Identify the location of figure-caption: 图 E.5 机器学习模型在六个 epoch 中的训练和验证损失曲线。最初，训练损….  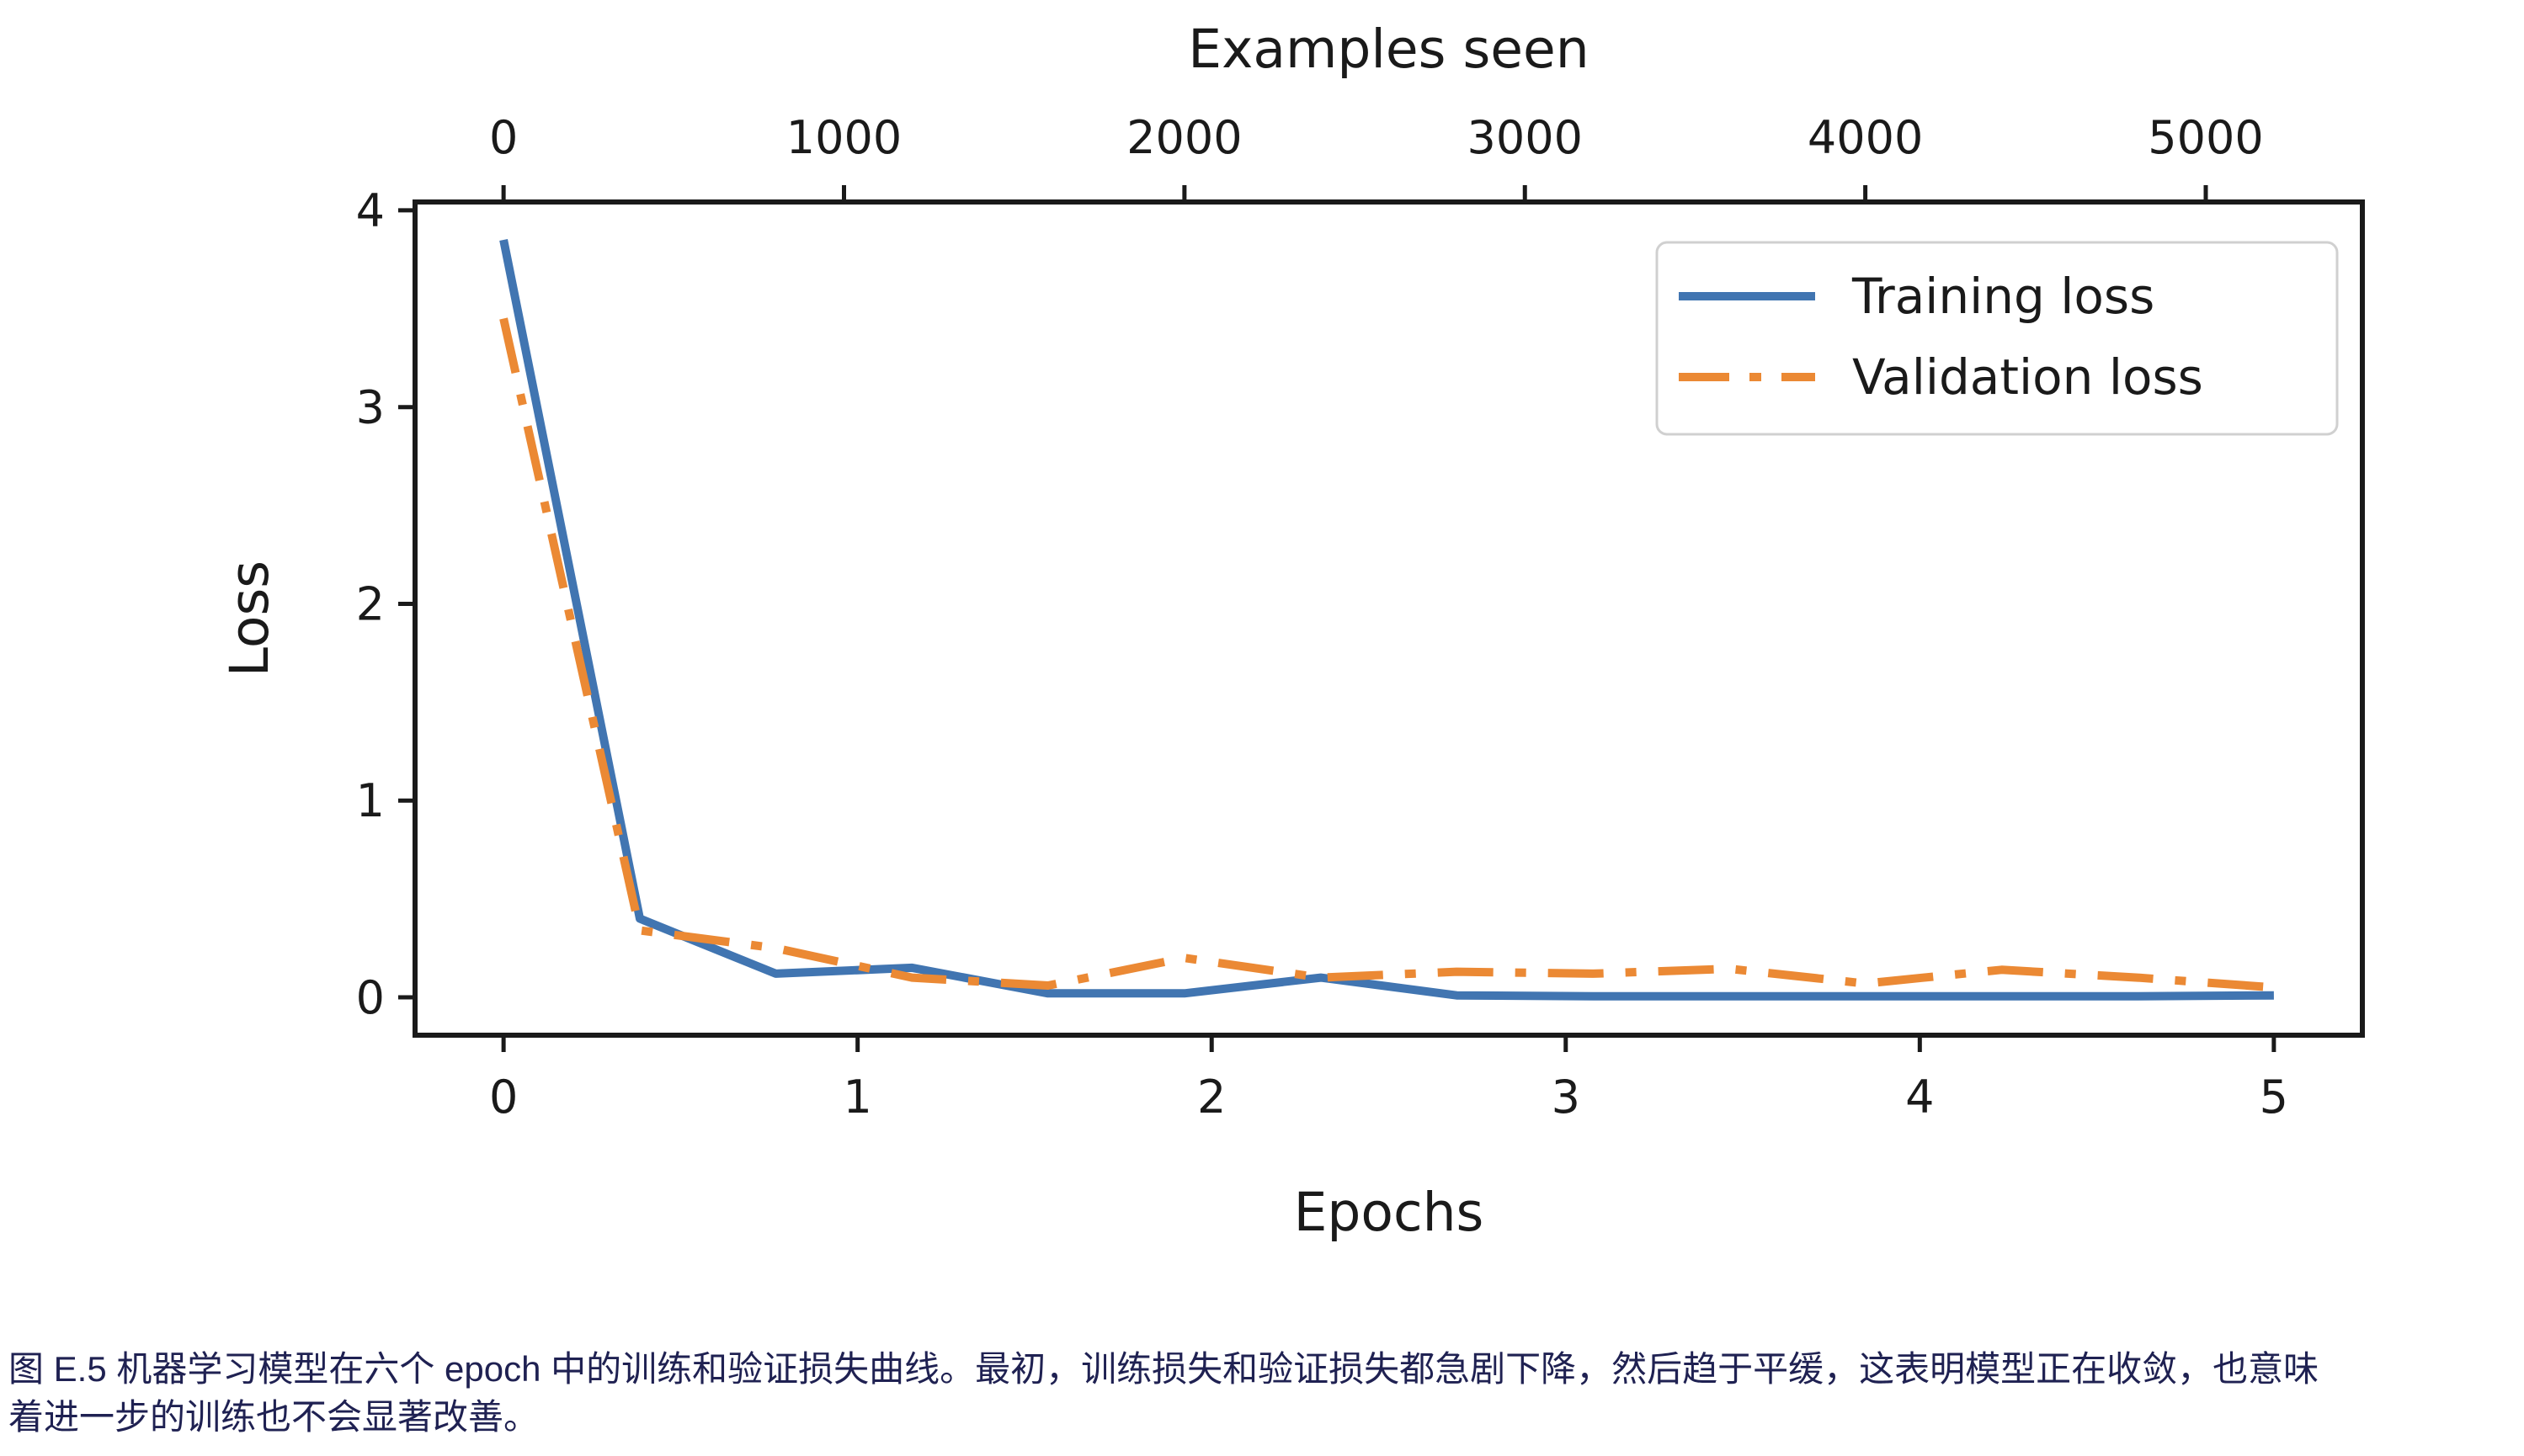
(1262, 1393).